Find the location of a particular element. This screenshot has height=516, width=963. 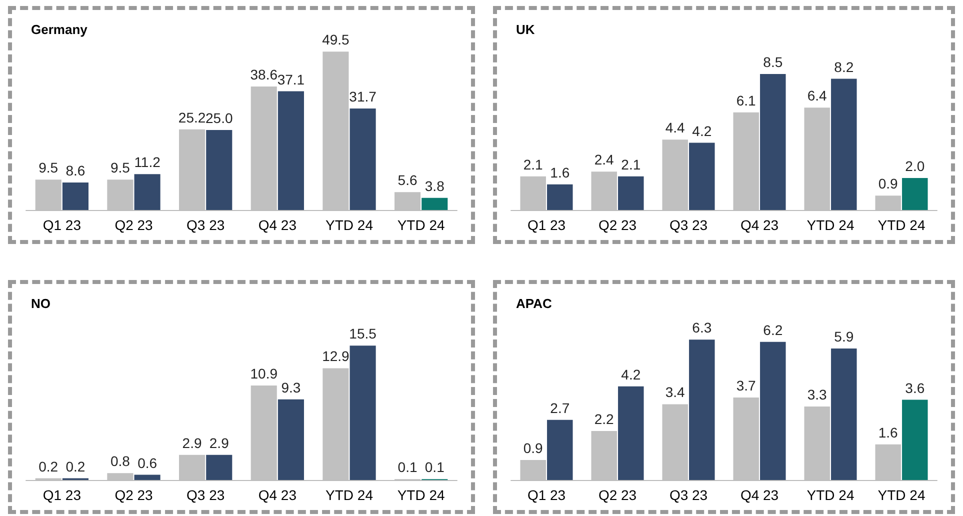

data-label: 49.5 is located at coordinates (336, 40).